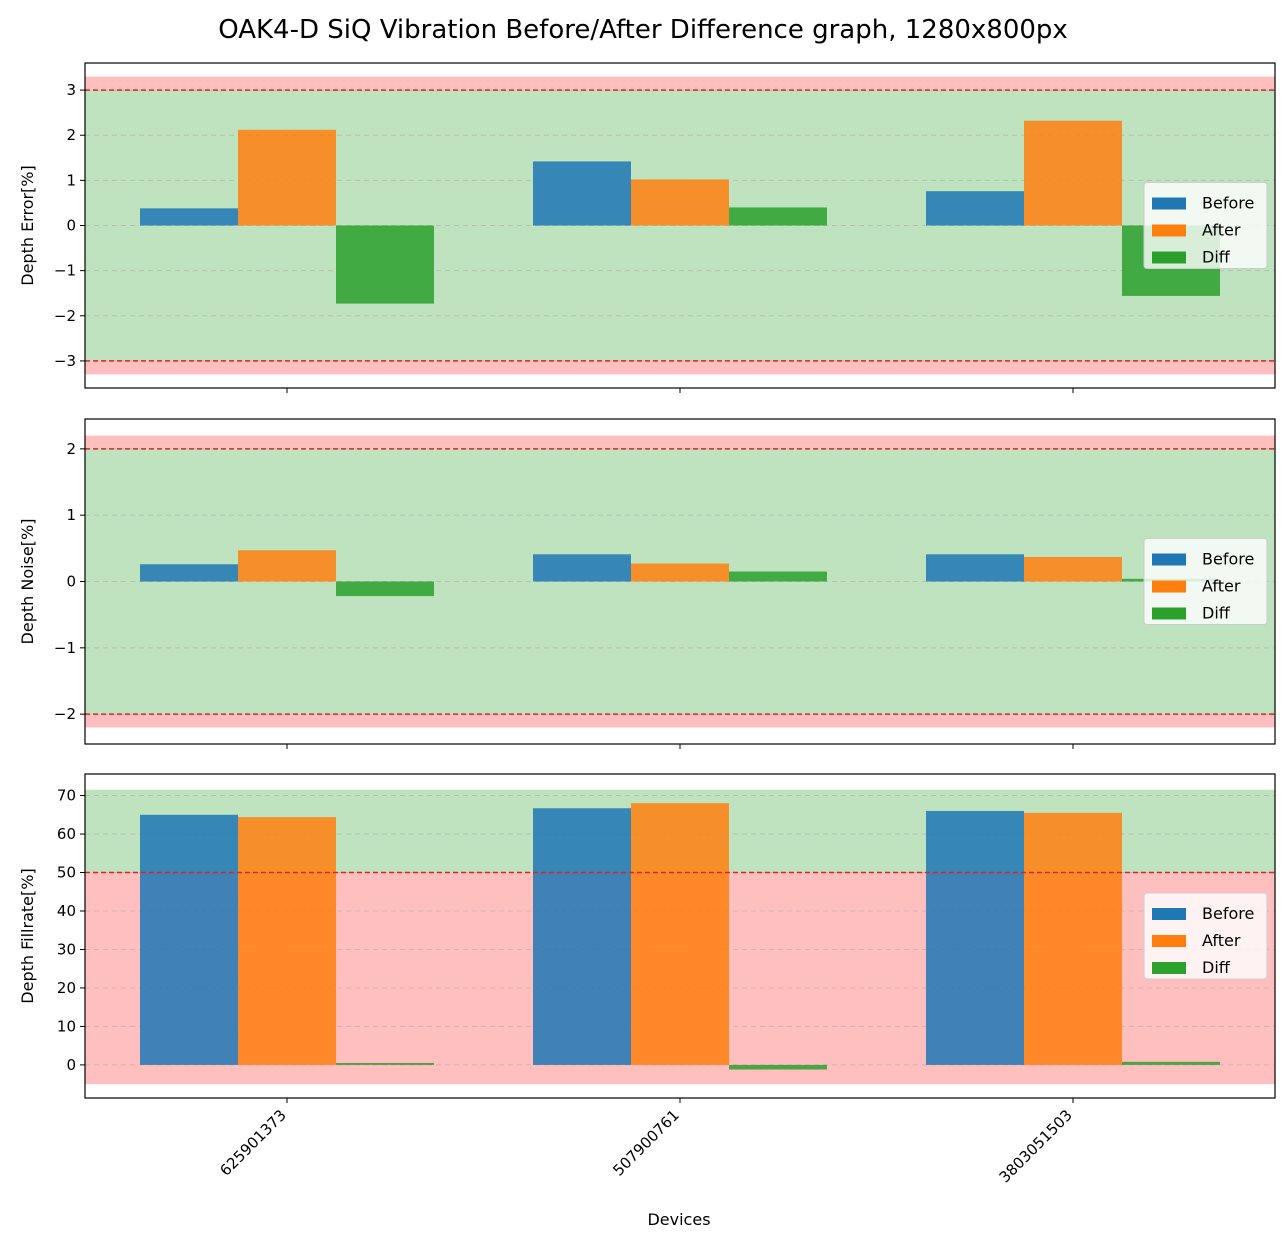 Image resolution: width=1282 pixels, height=1240 pixels. What do you see at coordinates (27, 582) in the screenshot?
I see `y-axis-label: Depth Noise[%]` at bounding box center [27, 582].